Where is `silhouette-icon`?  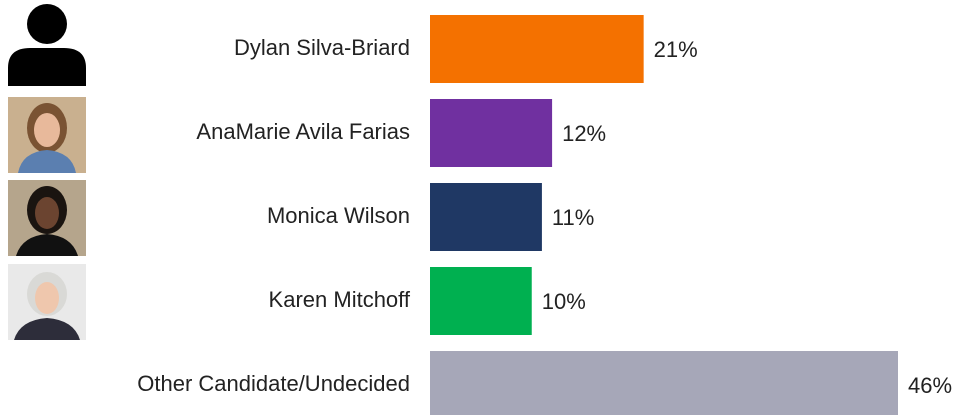 silhouette-icon is located at coordinates (47, 45).